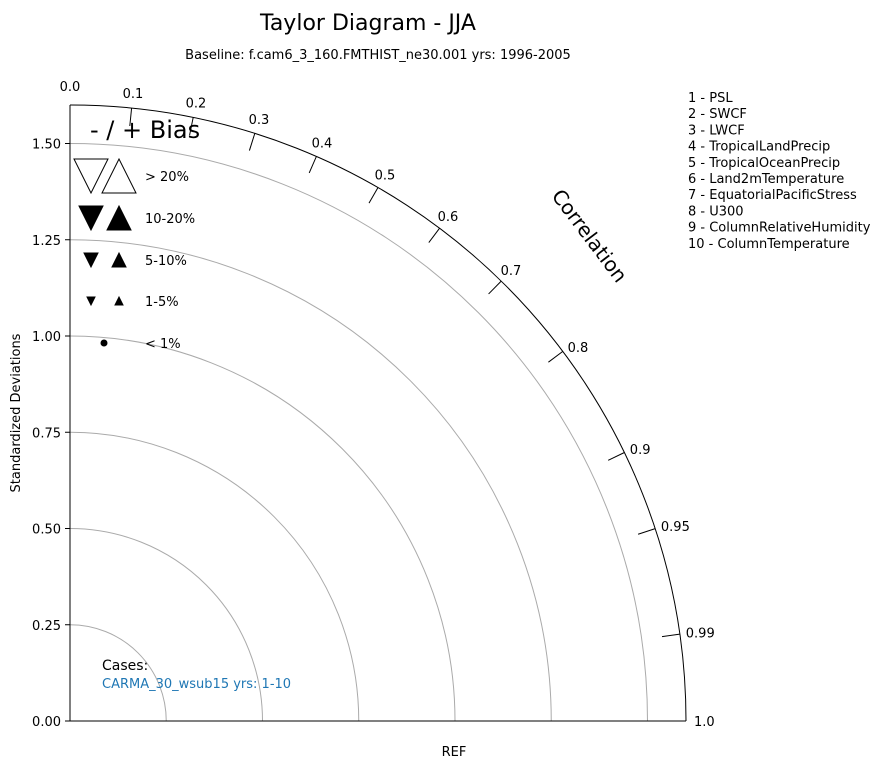 This screenshot has height=768, width=893. Describe the element at coordinates (454, 752) in the screenshot. I see `x-axis-label: REF` at that location.